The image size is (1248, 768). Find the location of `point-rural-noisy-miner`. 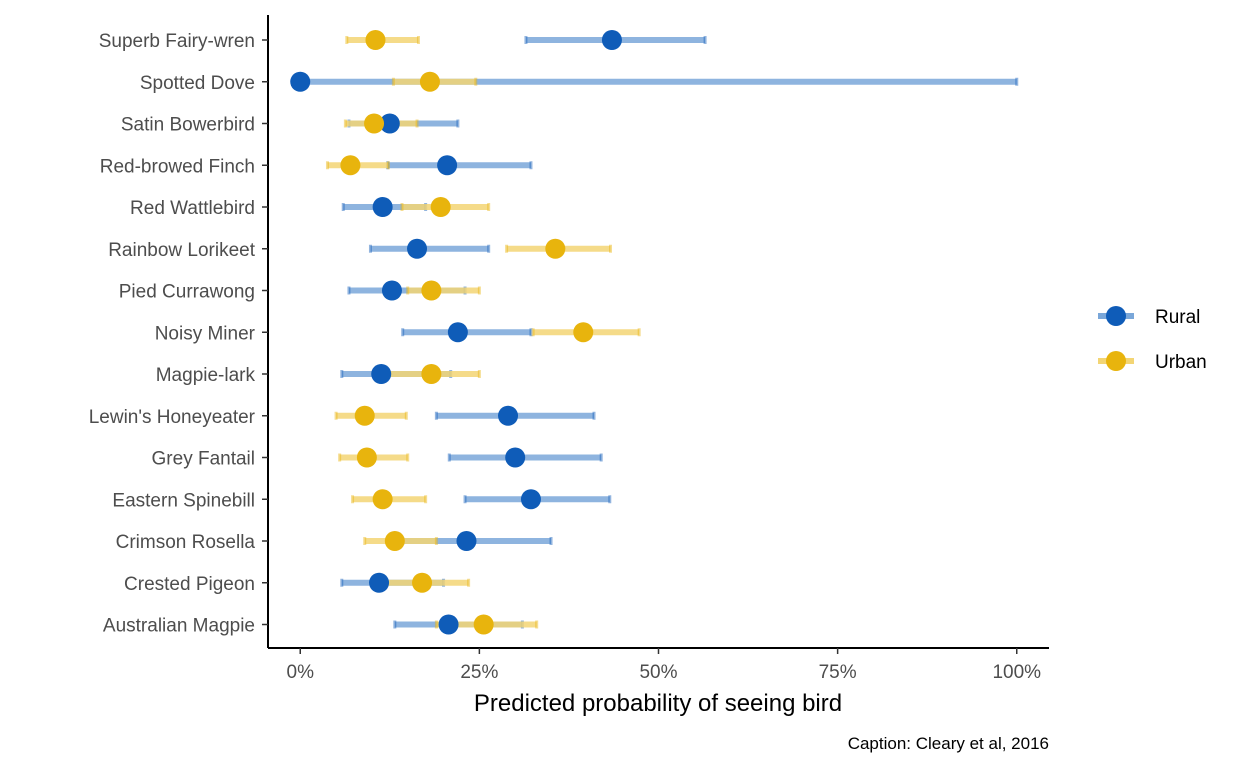

point-rural-noisy-miner is located at coordinates (457, 332).